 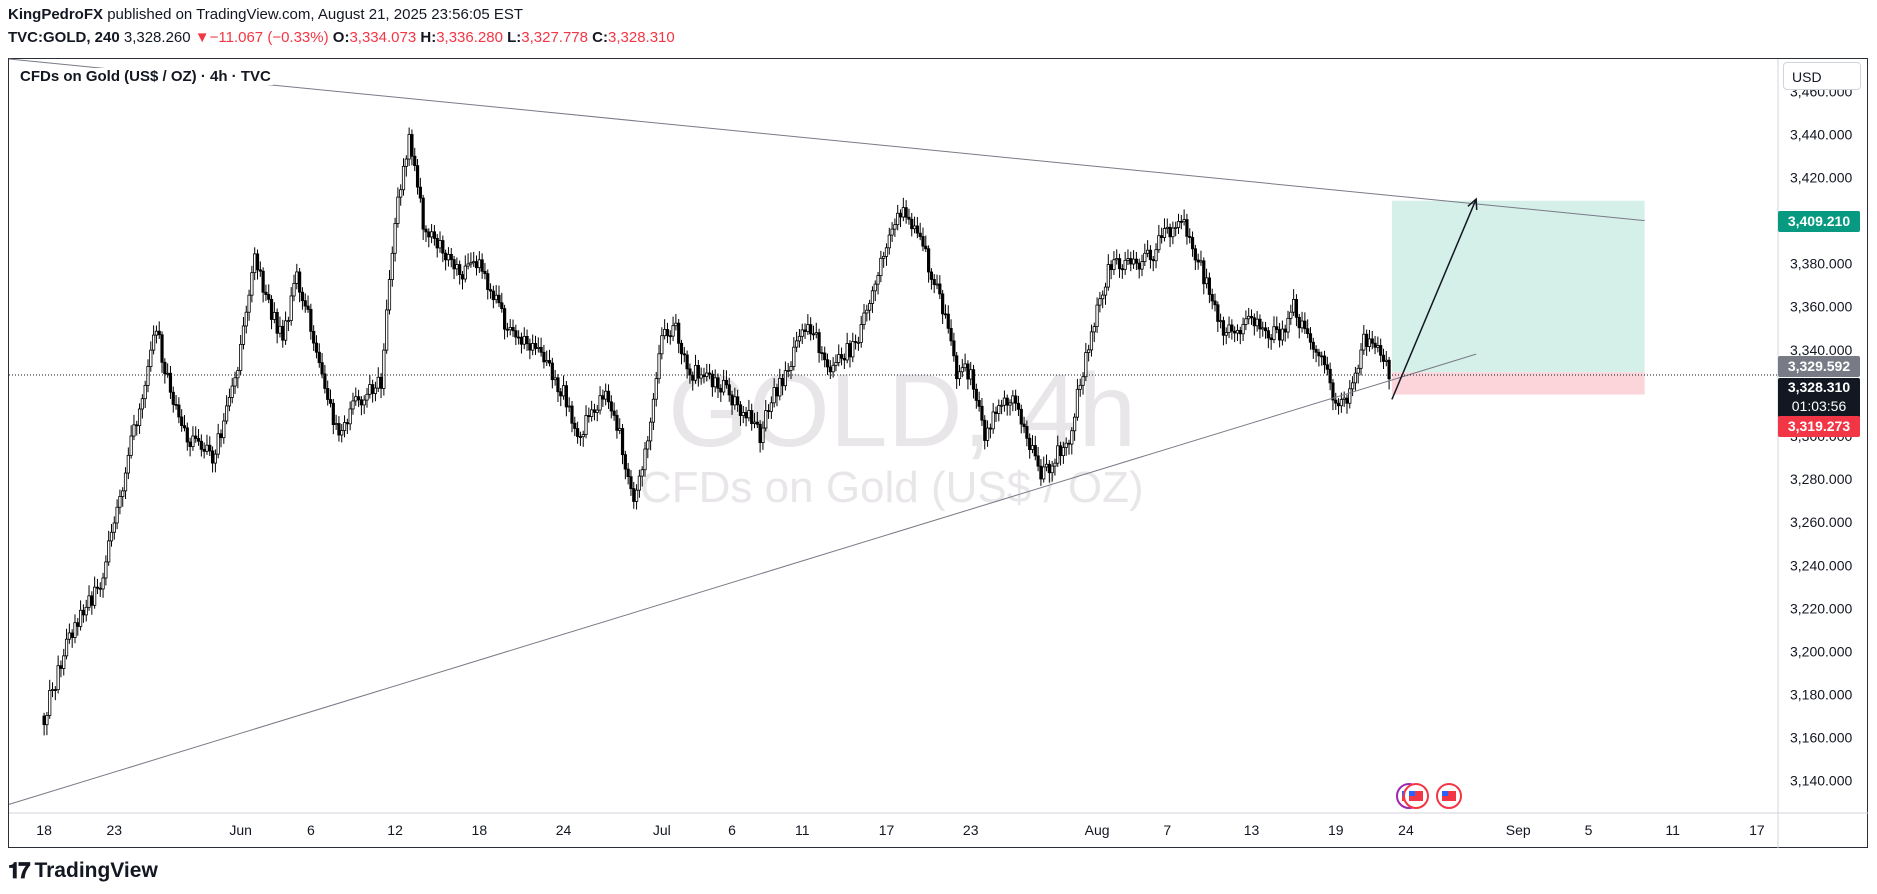 I want to click on time-axis-tick: Jun, so click(x=240, y=830).